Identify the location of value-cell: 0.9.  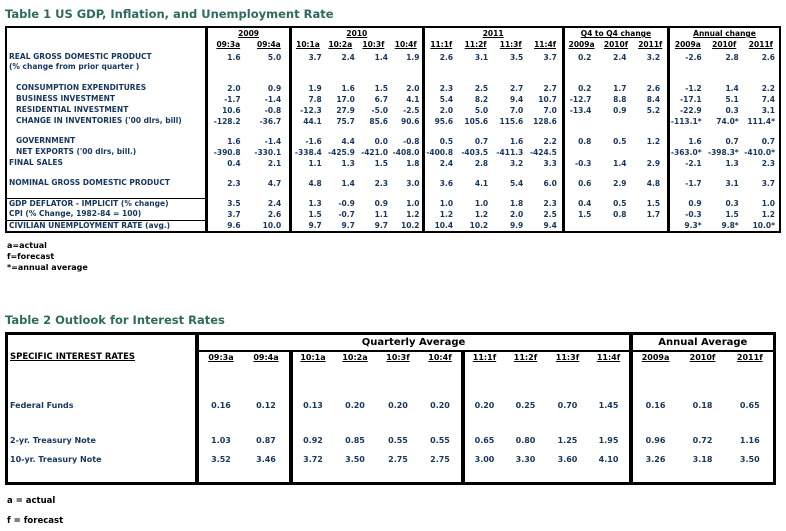
(686, 203).